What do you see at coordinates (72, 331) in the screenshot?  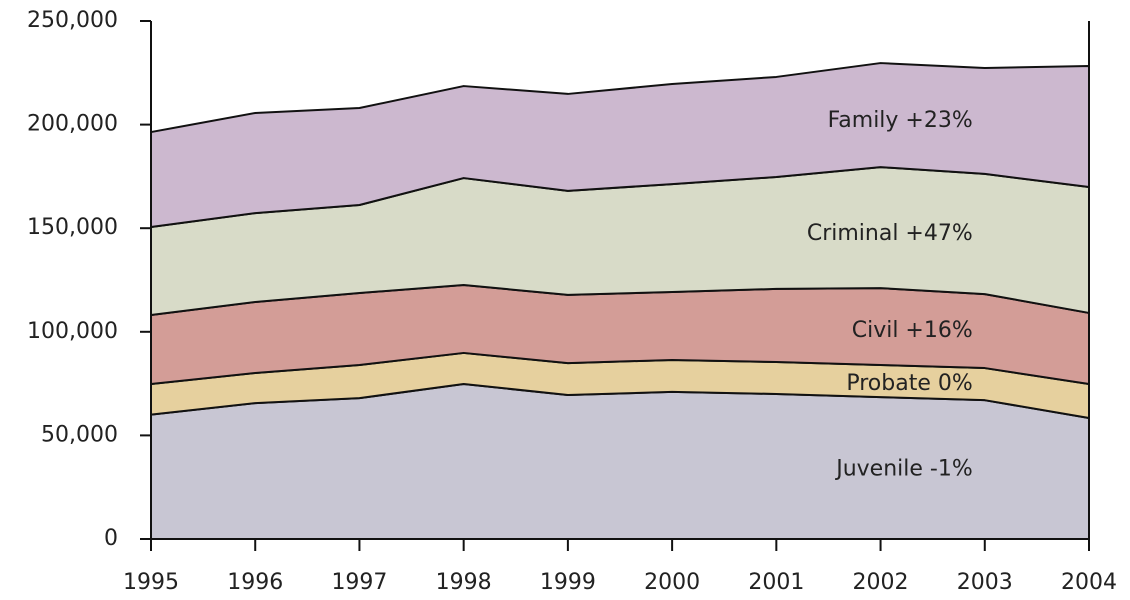 I see `y-tick-label: 100,000` at bounding box center [72, 331].